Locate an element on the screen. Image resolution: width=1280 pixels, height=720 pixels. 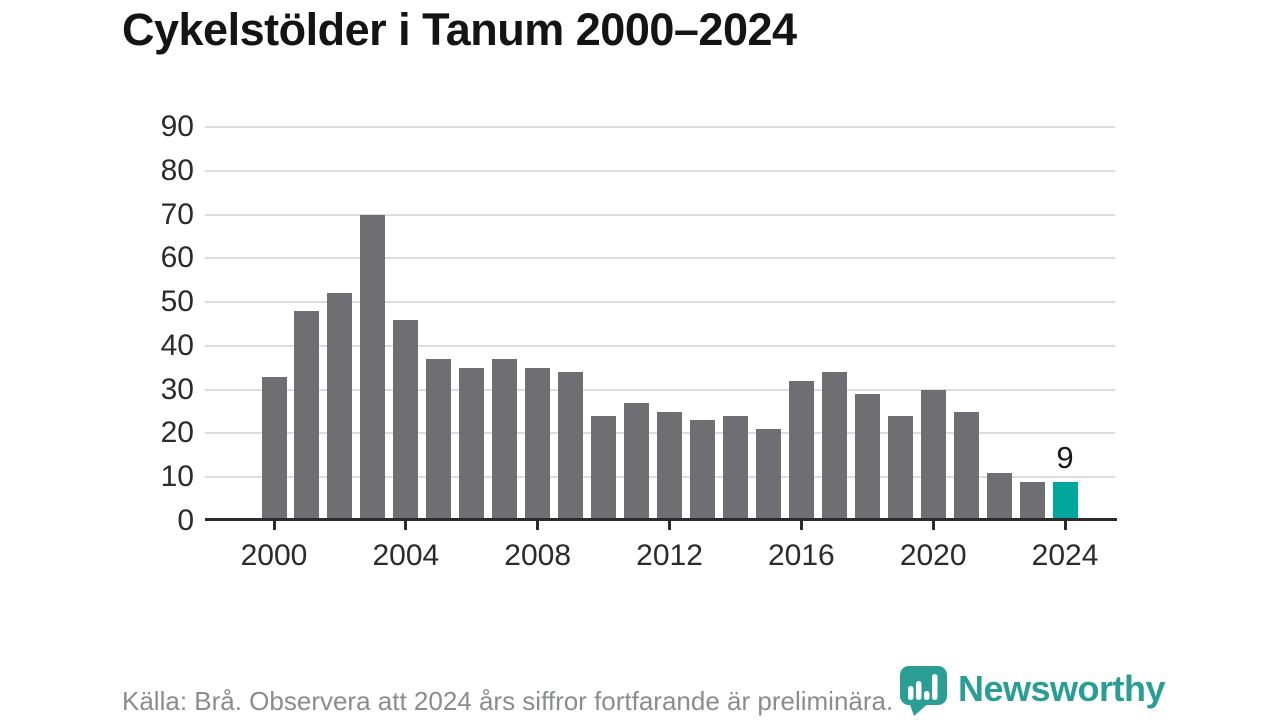
bar-2017 is located at coordinates (834, 446).